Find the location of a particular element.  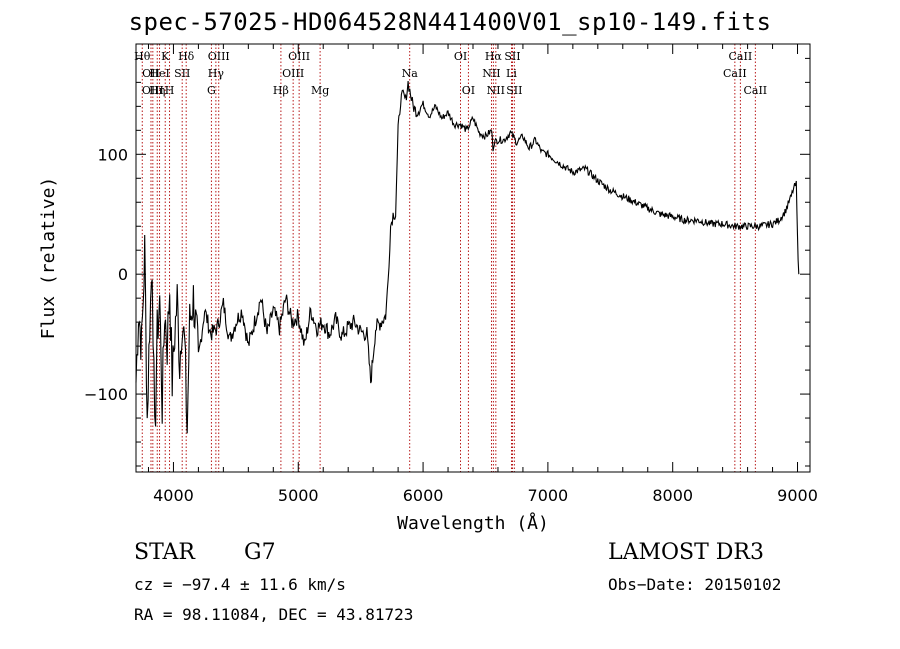

line-marker-label-24: SII is located at coordinates (514, 90).